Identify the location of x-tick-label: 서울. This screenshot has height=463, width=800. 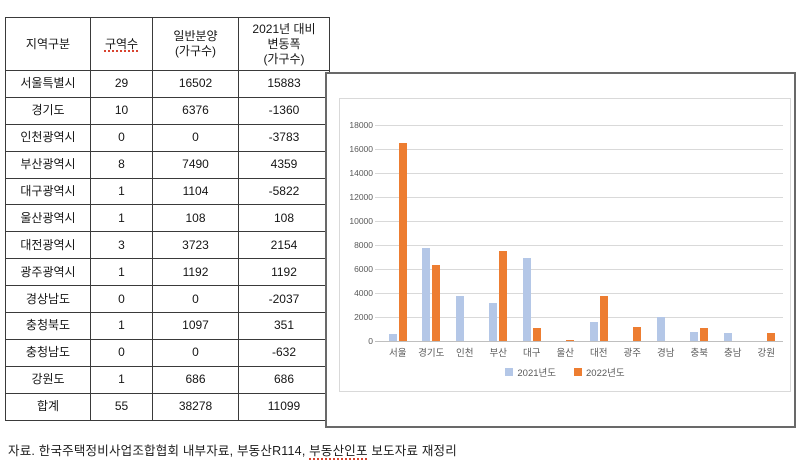
(398, 353).